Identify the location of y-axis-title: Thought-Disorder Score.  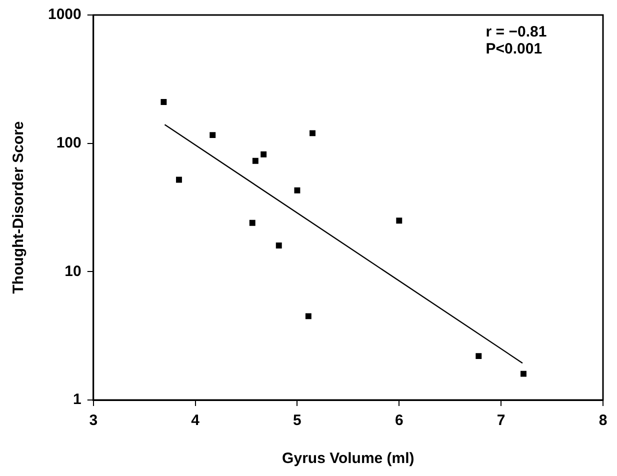
(19, 207).